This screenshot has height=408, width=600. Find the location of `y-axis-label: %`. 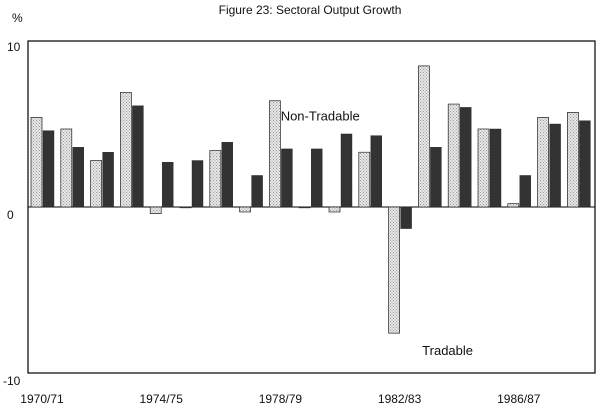

y-axis-label: % is located at coordinates (17, 18).